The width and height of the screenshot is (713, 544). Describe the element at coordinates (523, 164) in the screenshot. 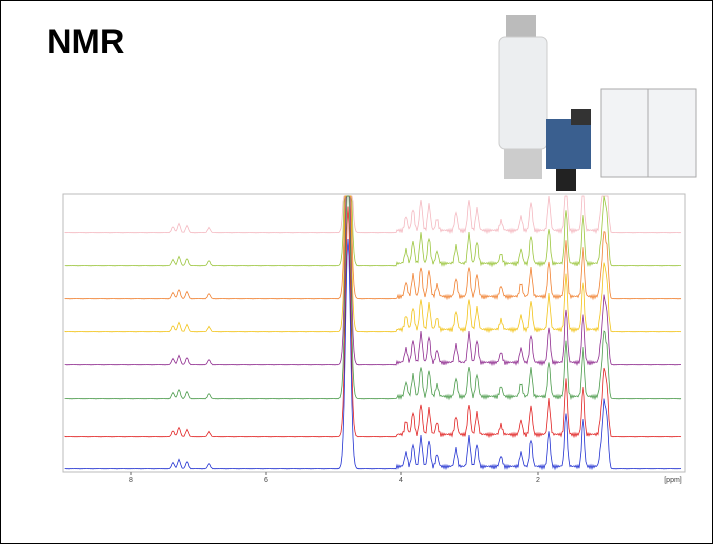

I see `magnet-base` at that location.